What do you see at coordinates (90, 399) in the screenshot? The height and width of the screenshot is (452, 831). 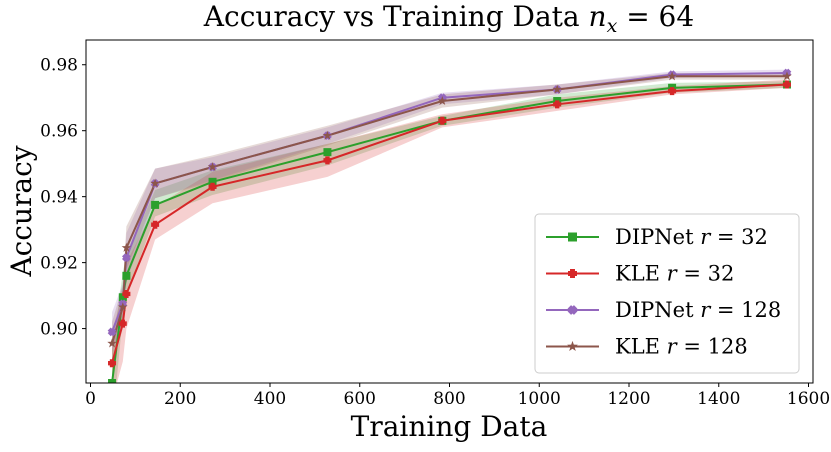 I see `x-tick-label: 0` at bounding box center [90, 399].